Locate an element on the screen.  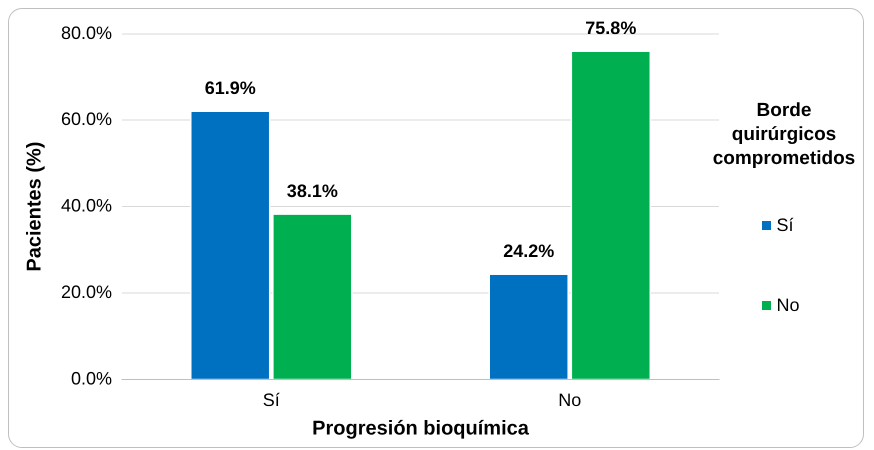
data-label: 24.2% is located at coordinates (528, 250).